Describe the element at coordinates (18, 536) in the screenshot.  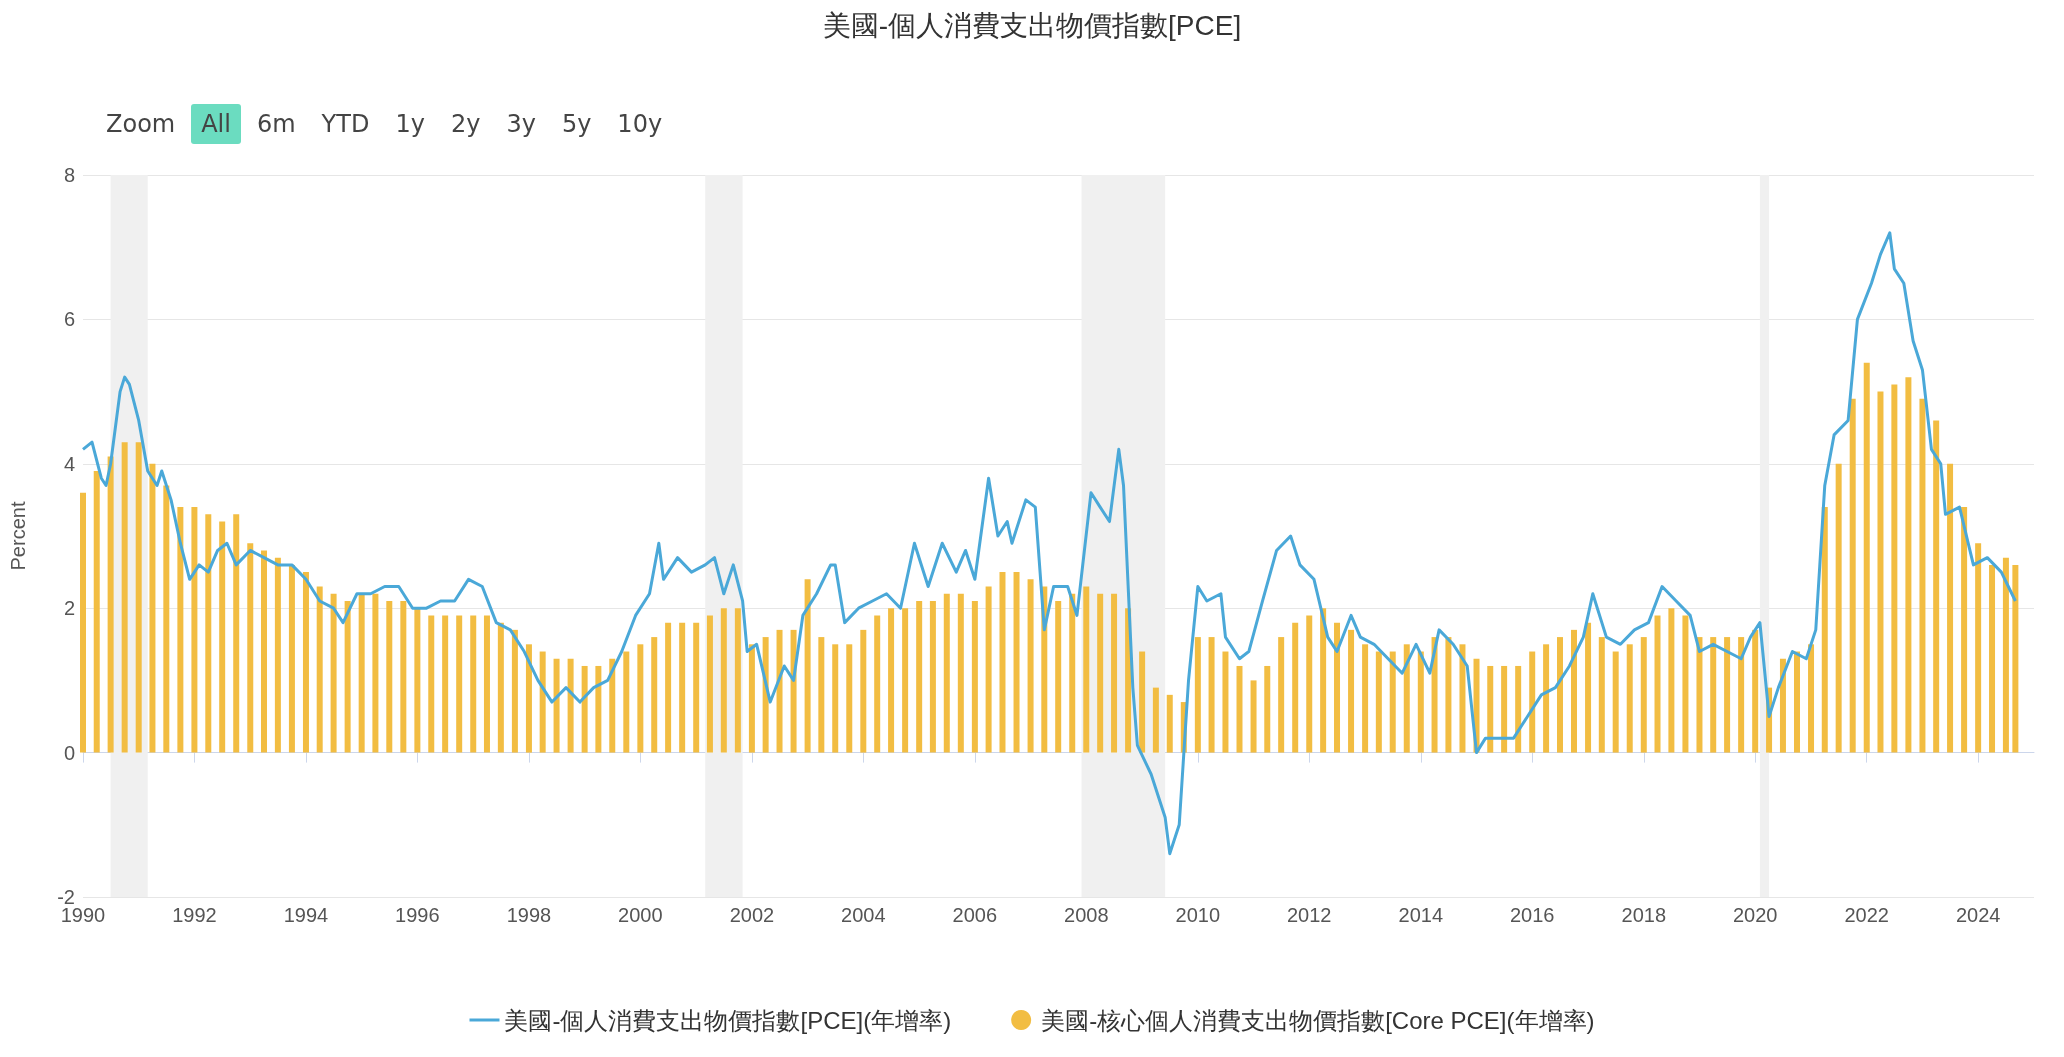
I see `y-axis-title: Percent` at that location.